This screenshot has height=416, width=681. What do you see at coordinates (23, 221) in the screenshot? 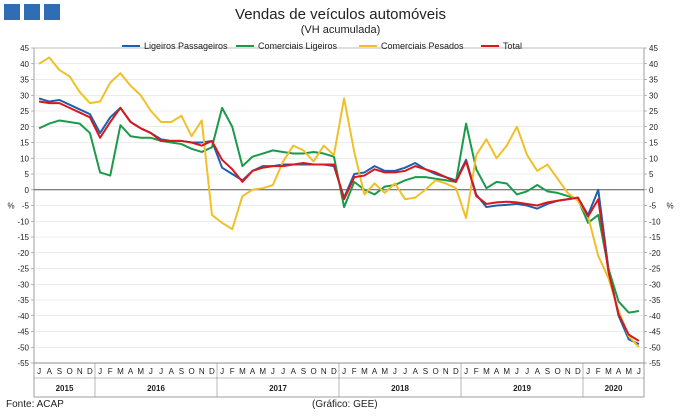
I see `y-tick-label: -10` at bounding box center [23, 221].